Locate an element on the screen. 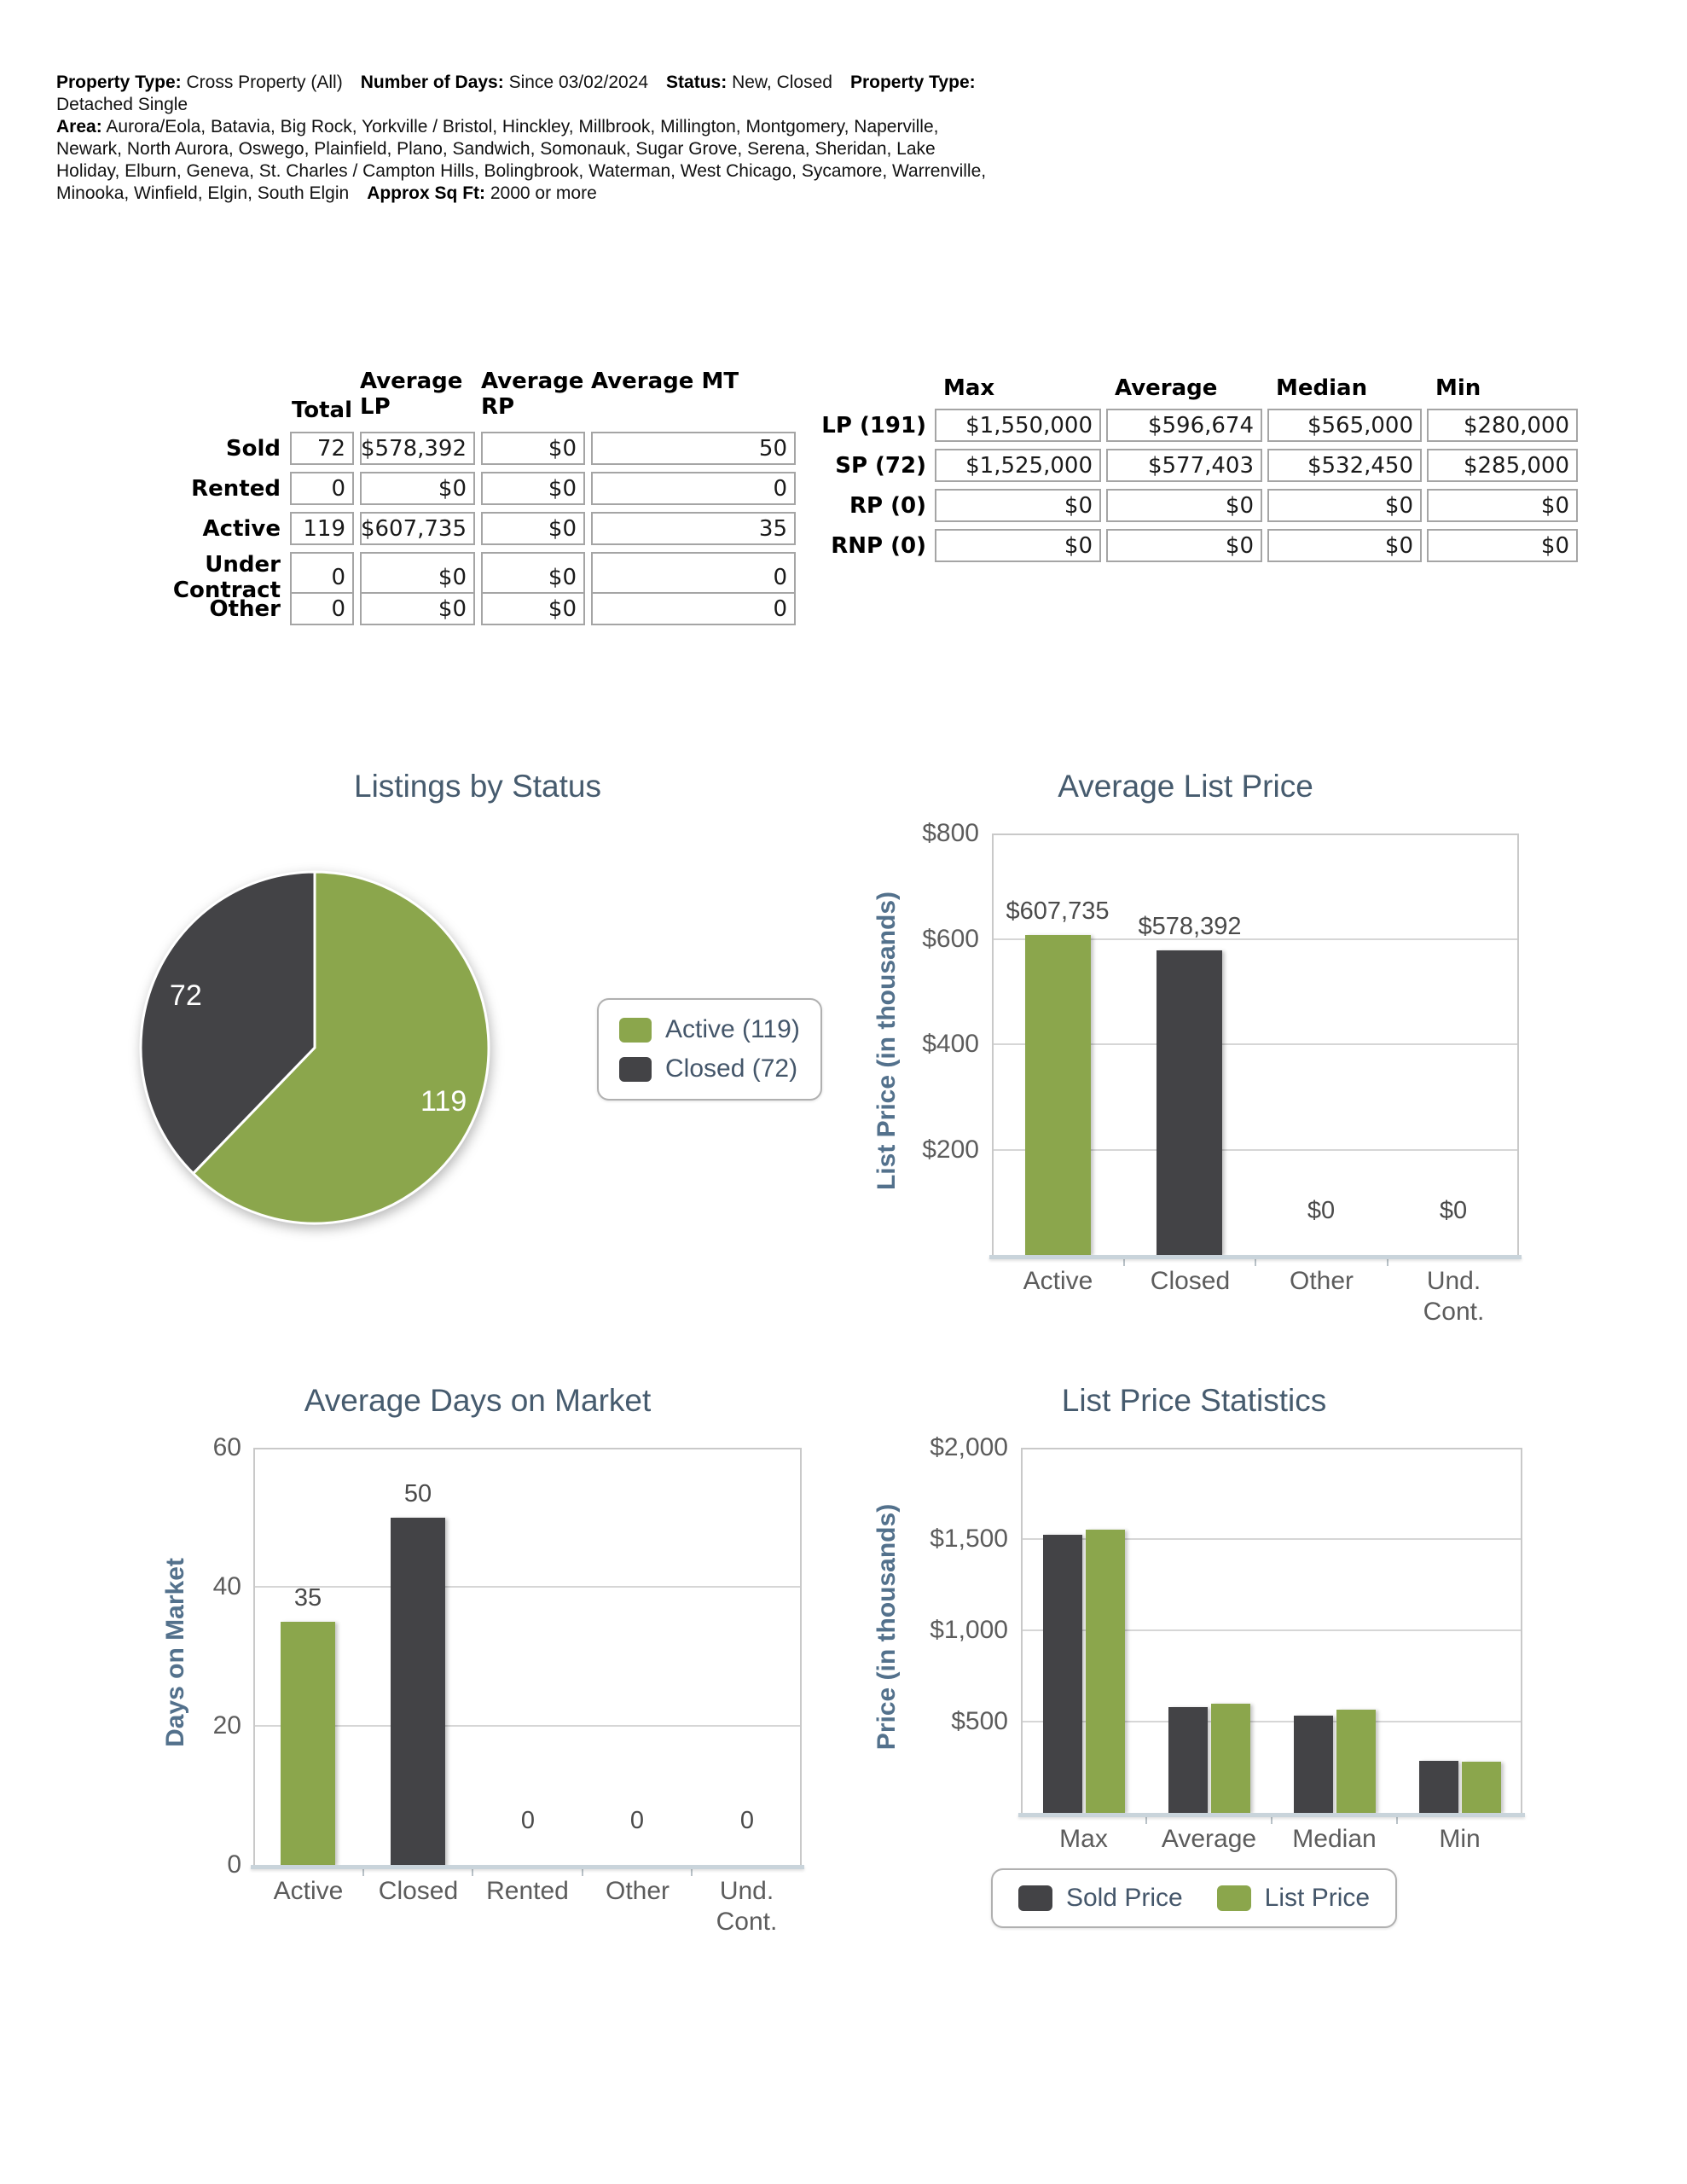  lps-legend-wrapper: Sold Price List Price is located at coordinates (1194, 1898).